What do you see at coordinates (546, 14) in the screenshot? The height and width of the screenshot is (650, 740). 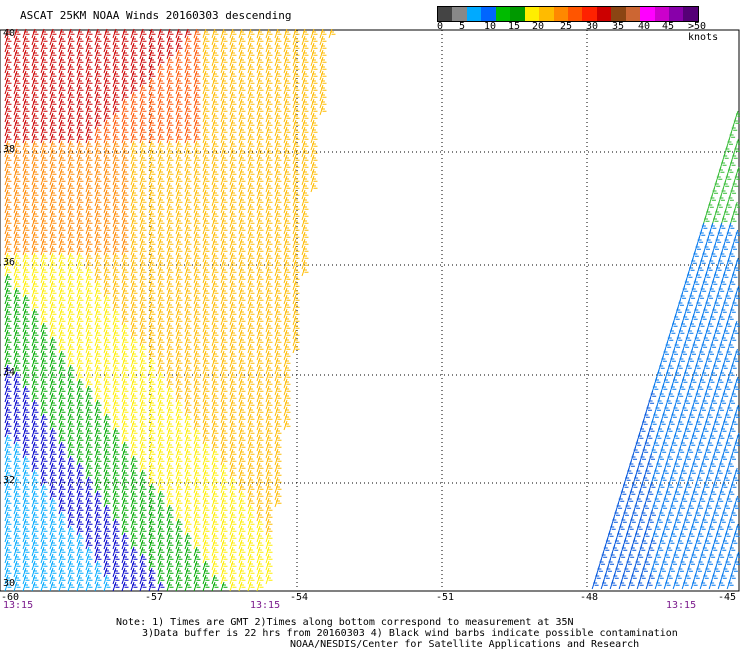 I see `legend-swatch` at bounding box center [546, 14].